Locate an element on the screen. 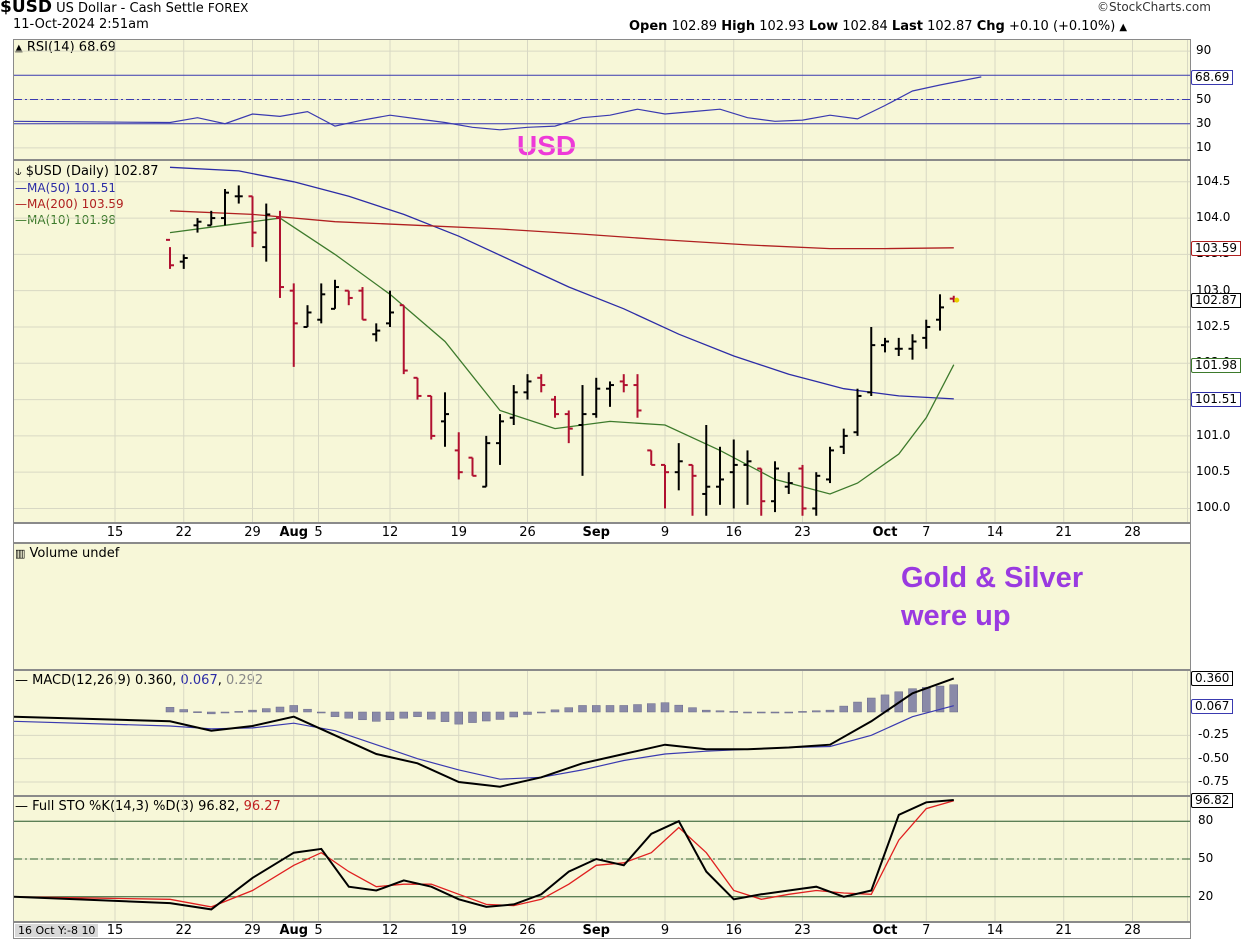 The width and height of the screenshot is (1254, 939). sto-label: Full STO %K(14,3) %D(3) is located at coordinates (113, 806).